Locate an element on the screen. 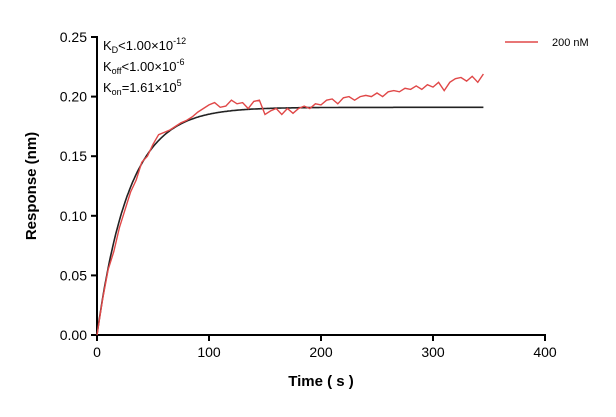  y-axis-label: Response (nm) is located at coordinates (31, 186).